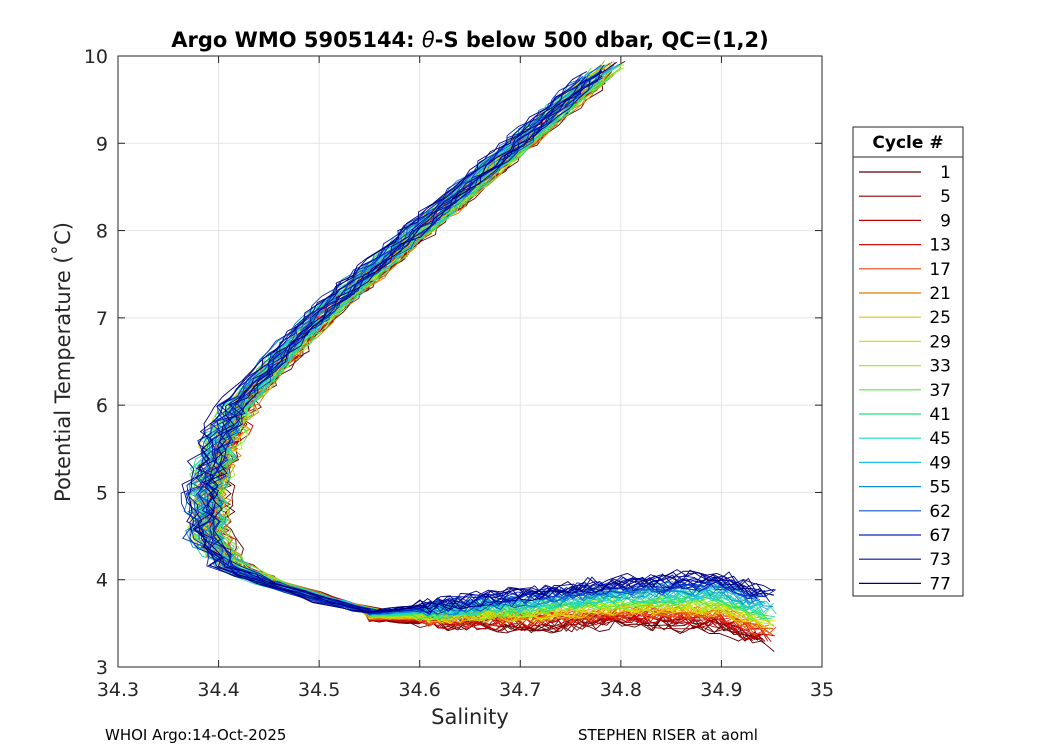  What do you see at coordinates (668, 735) in the screenshot?
I see `footer-right: STEPHEN RISER at aoml` at bounding box center [668, 735].